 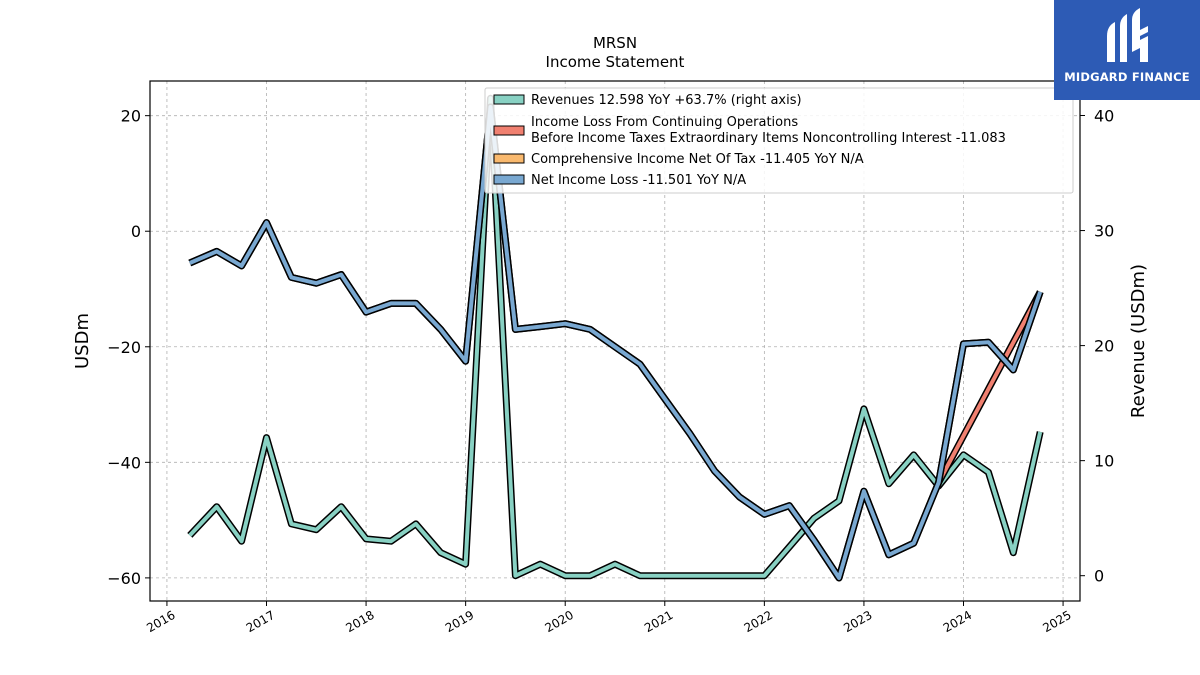 What do you see at coordinates (1127, 35) in the screenshot?
I see `mf-monogram-icon` at bounding box center [1127, 35].